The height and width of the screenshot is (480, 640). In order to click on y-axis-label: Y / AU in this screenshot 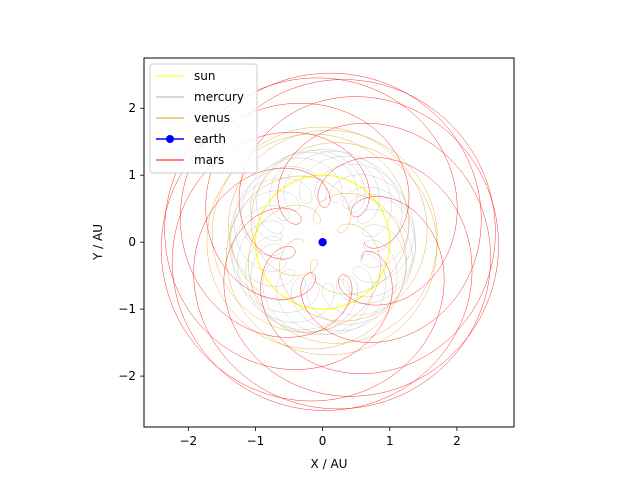, I will do `click(98, 242)`.